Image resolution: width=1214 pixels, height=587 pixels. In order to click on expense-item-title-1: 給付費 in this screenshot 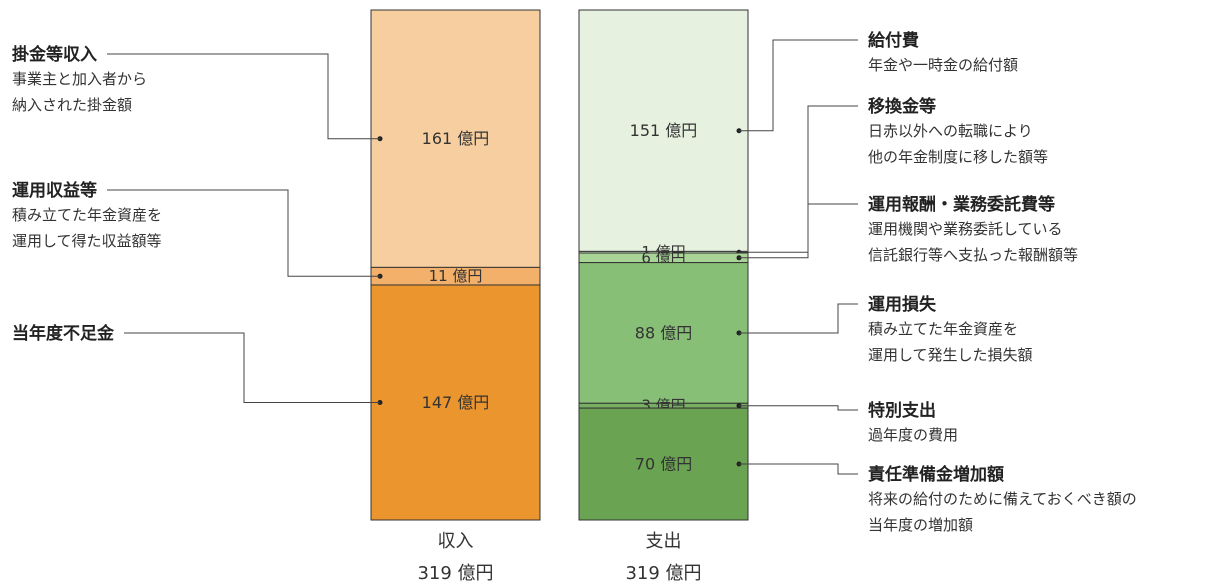, I will do `click(893, 41)`.